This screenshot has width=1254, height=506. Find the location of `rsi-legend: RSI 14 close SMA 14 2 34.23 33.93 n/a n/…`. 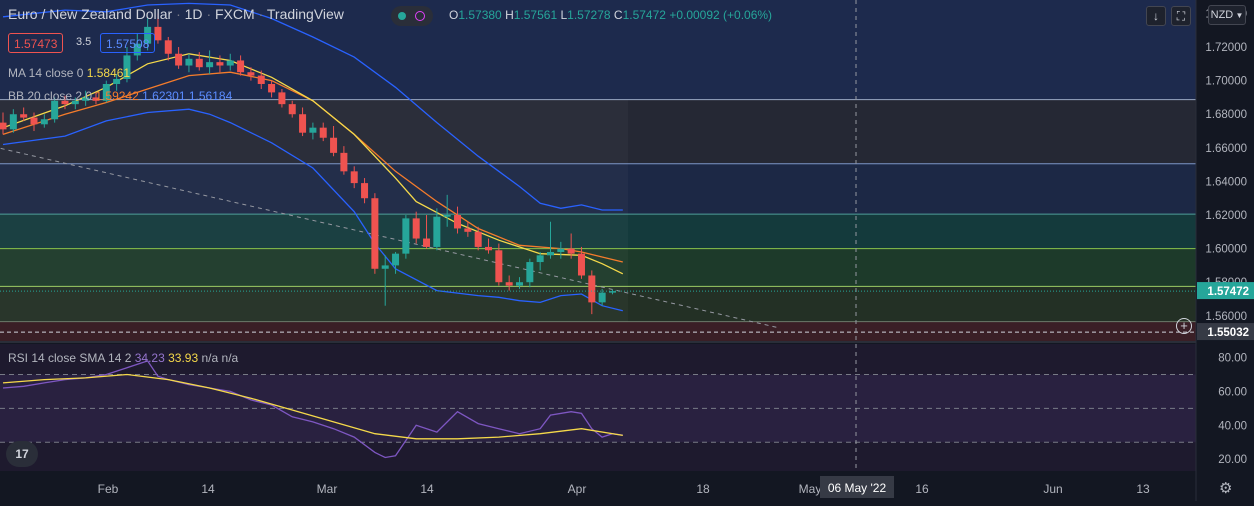

rsi-legend: RSI 14 close SMA 14 2 34.23 33.93 n/a n/… is located at coordinates (123, 358).